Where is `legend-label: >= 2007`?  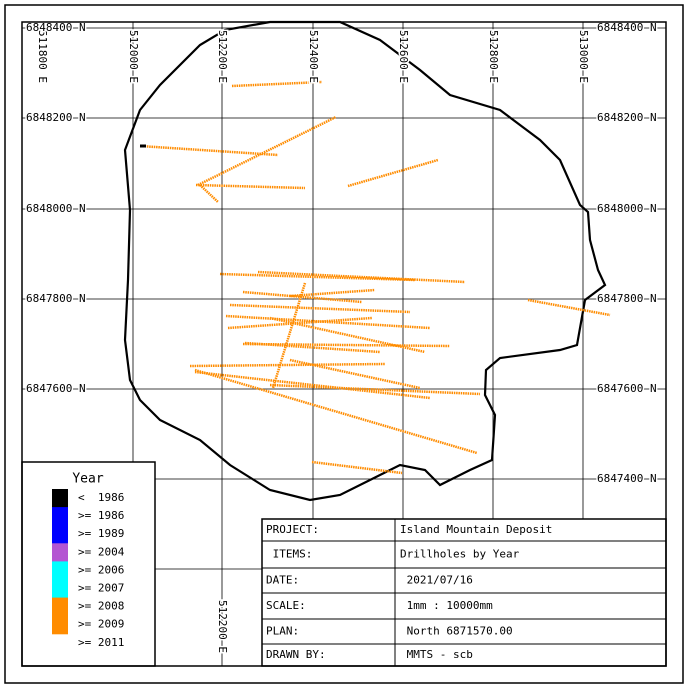
legend-label: >= 2007 is located at coordinates (101, 588).